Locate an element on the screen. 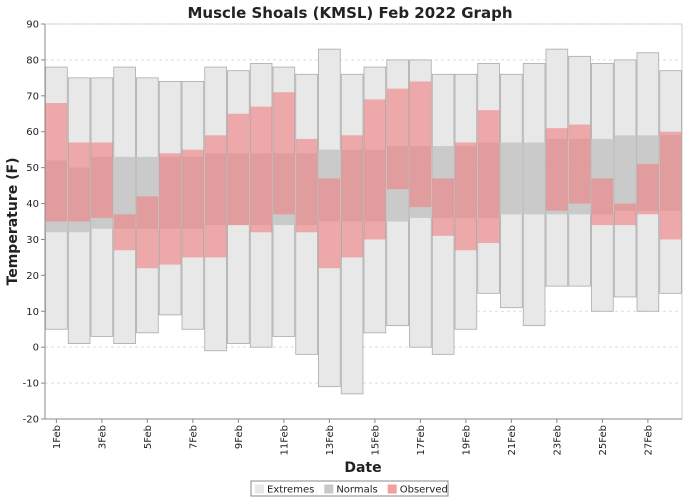 Image resolution: width=700 pixels, height=504 pixels. x-tick-label: 23Feb is located at coordinates (557, 440).